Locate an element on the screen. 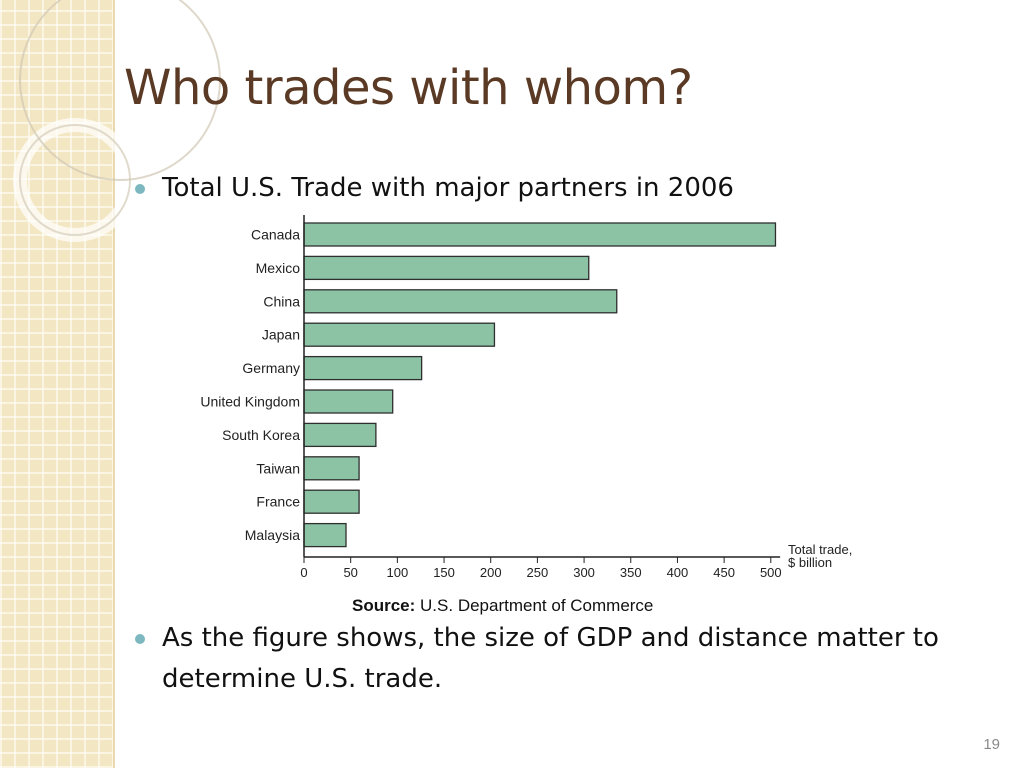  bar-germany is located at coordinates (363, 368).